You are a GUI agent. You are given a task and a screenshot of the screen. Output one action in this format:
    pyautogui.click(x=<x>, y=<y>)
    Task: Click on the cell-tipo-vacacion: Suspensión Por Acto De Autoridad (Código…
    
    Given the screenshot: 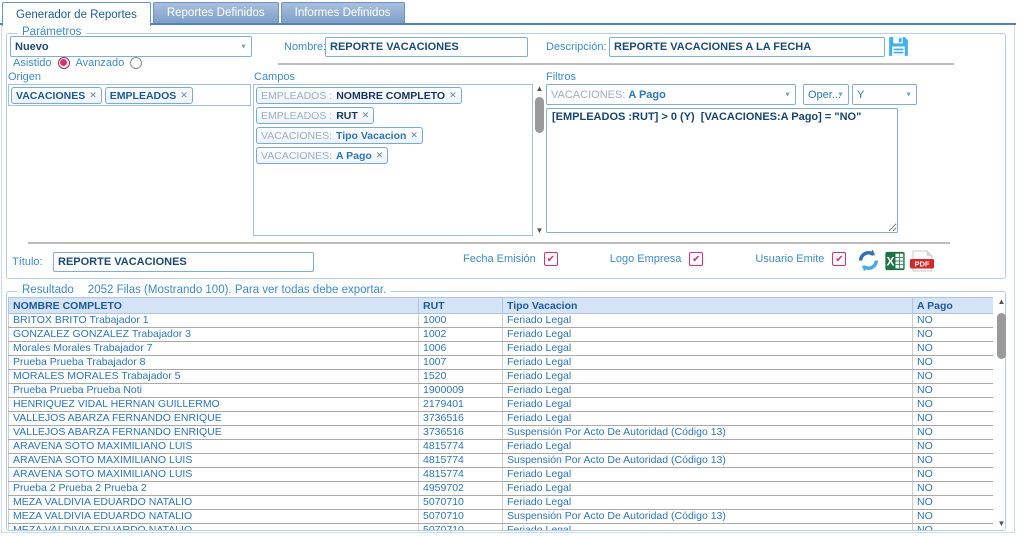 What is the action you would take?
    pyautogui.click(x=707, y=516)
    